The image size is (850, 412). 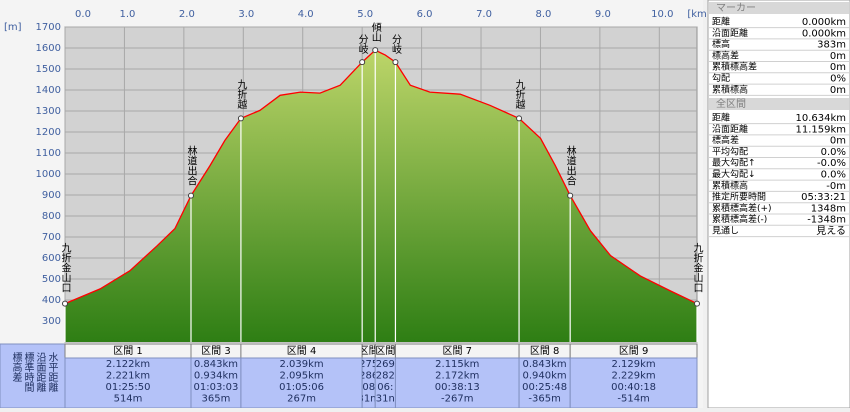 What do you see at coordinates (831, 45) in the screenshot?
I see `info-value: 383m` at bounding box center [831, 45].